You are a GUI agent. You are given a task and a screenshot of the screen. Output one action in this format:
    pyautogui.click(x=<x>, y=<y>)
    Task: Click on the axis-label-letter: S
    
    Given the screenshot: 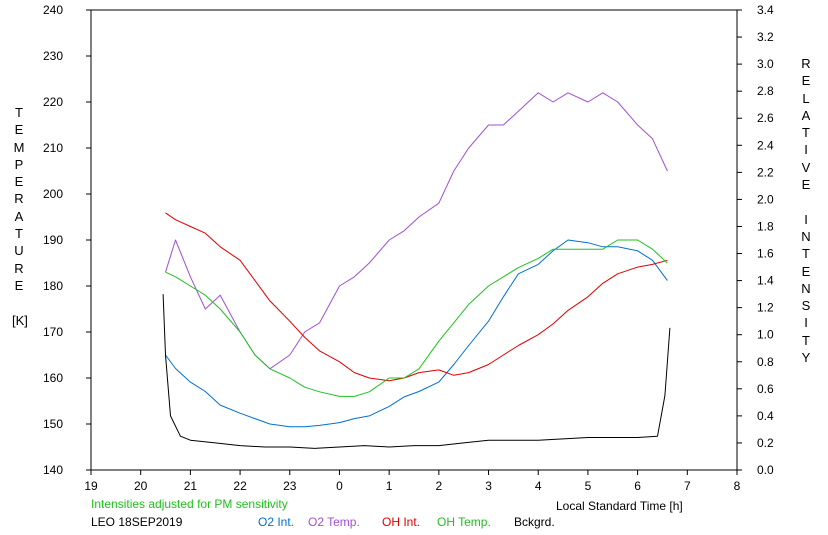 What is the action you would take?
    pyautogui.click(x=806, y=306)
    